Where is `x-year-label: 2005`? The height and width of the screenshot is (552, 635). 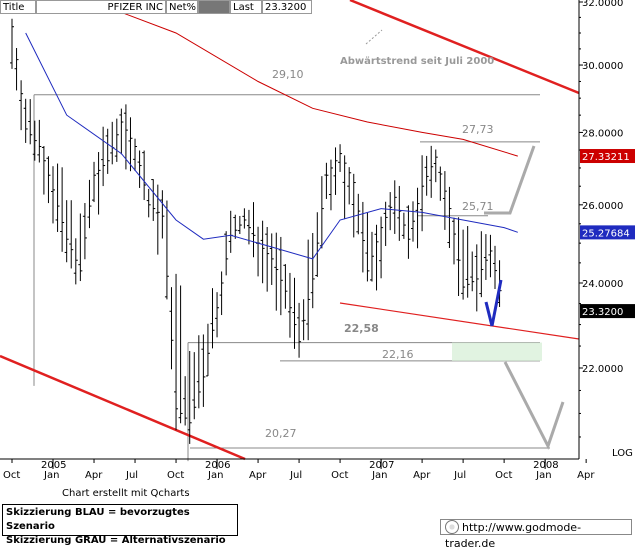 x-year-label: 2005 is located at coordinates (53, 465).